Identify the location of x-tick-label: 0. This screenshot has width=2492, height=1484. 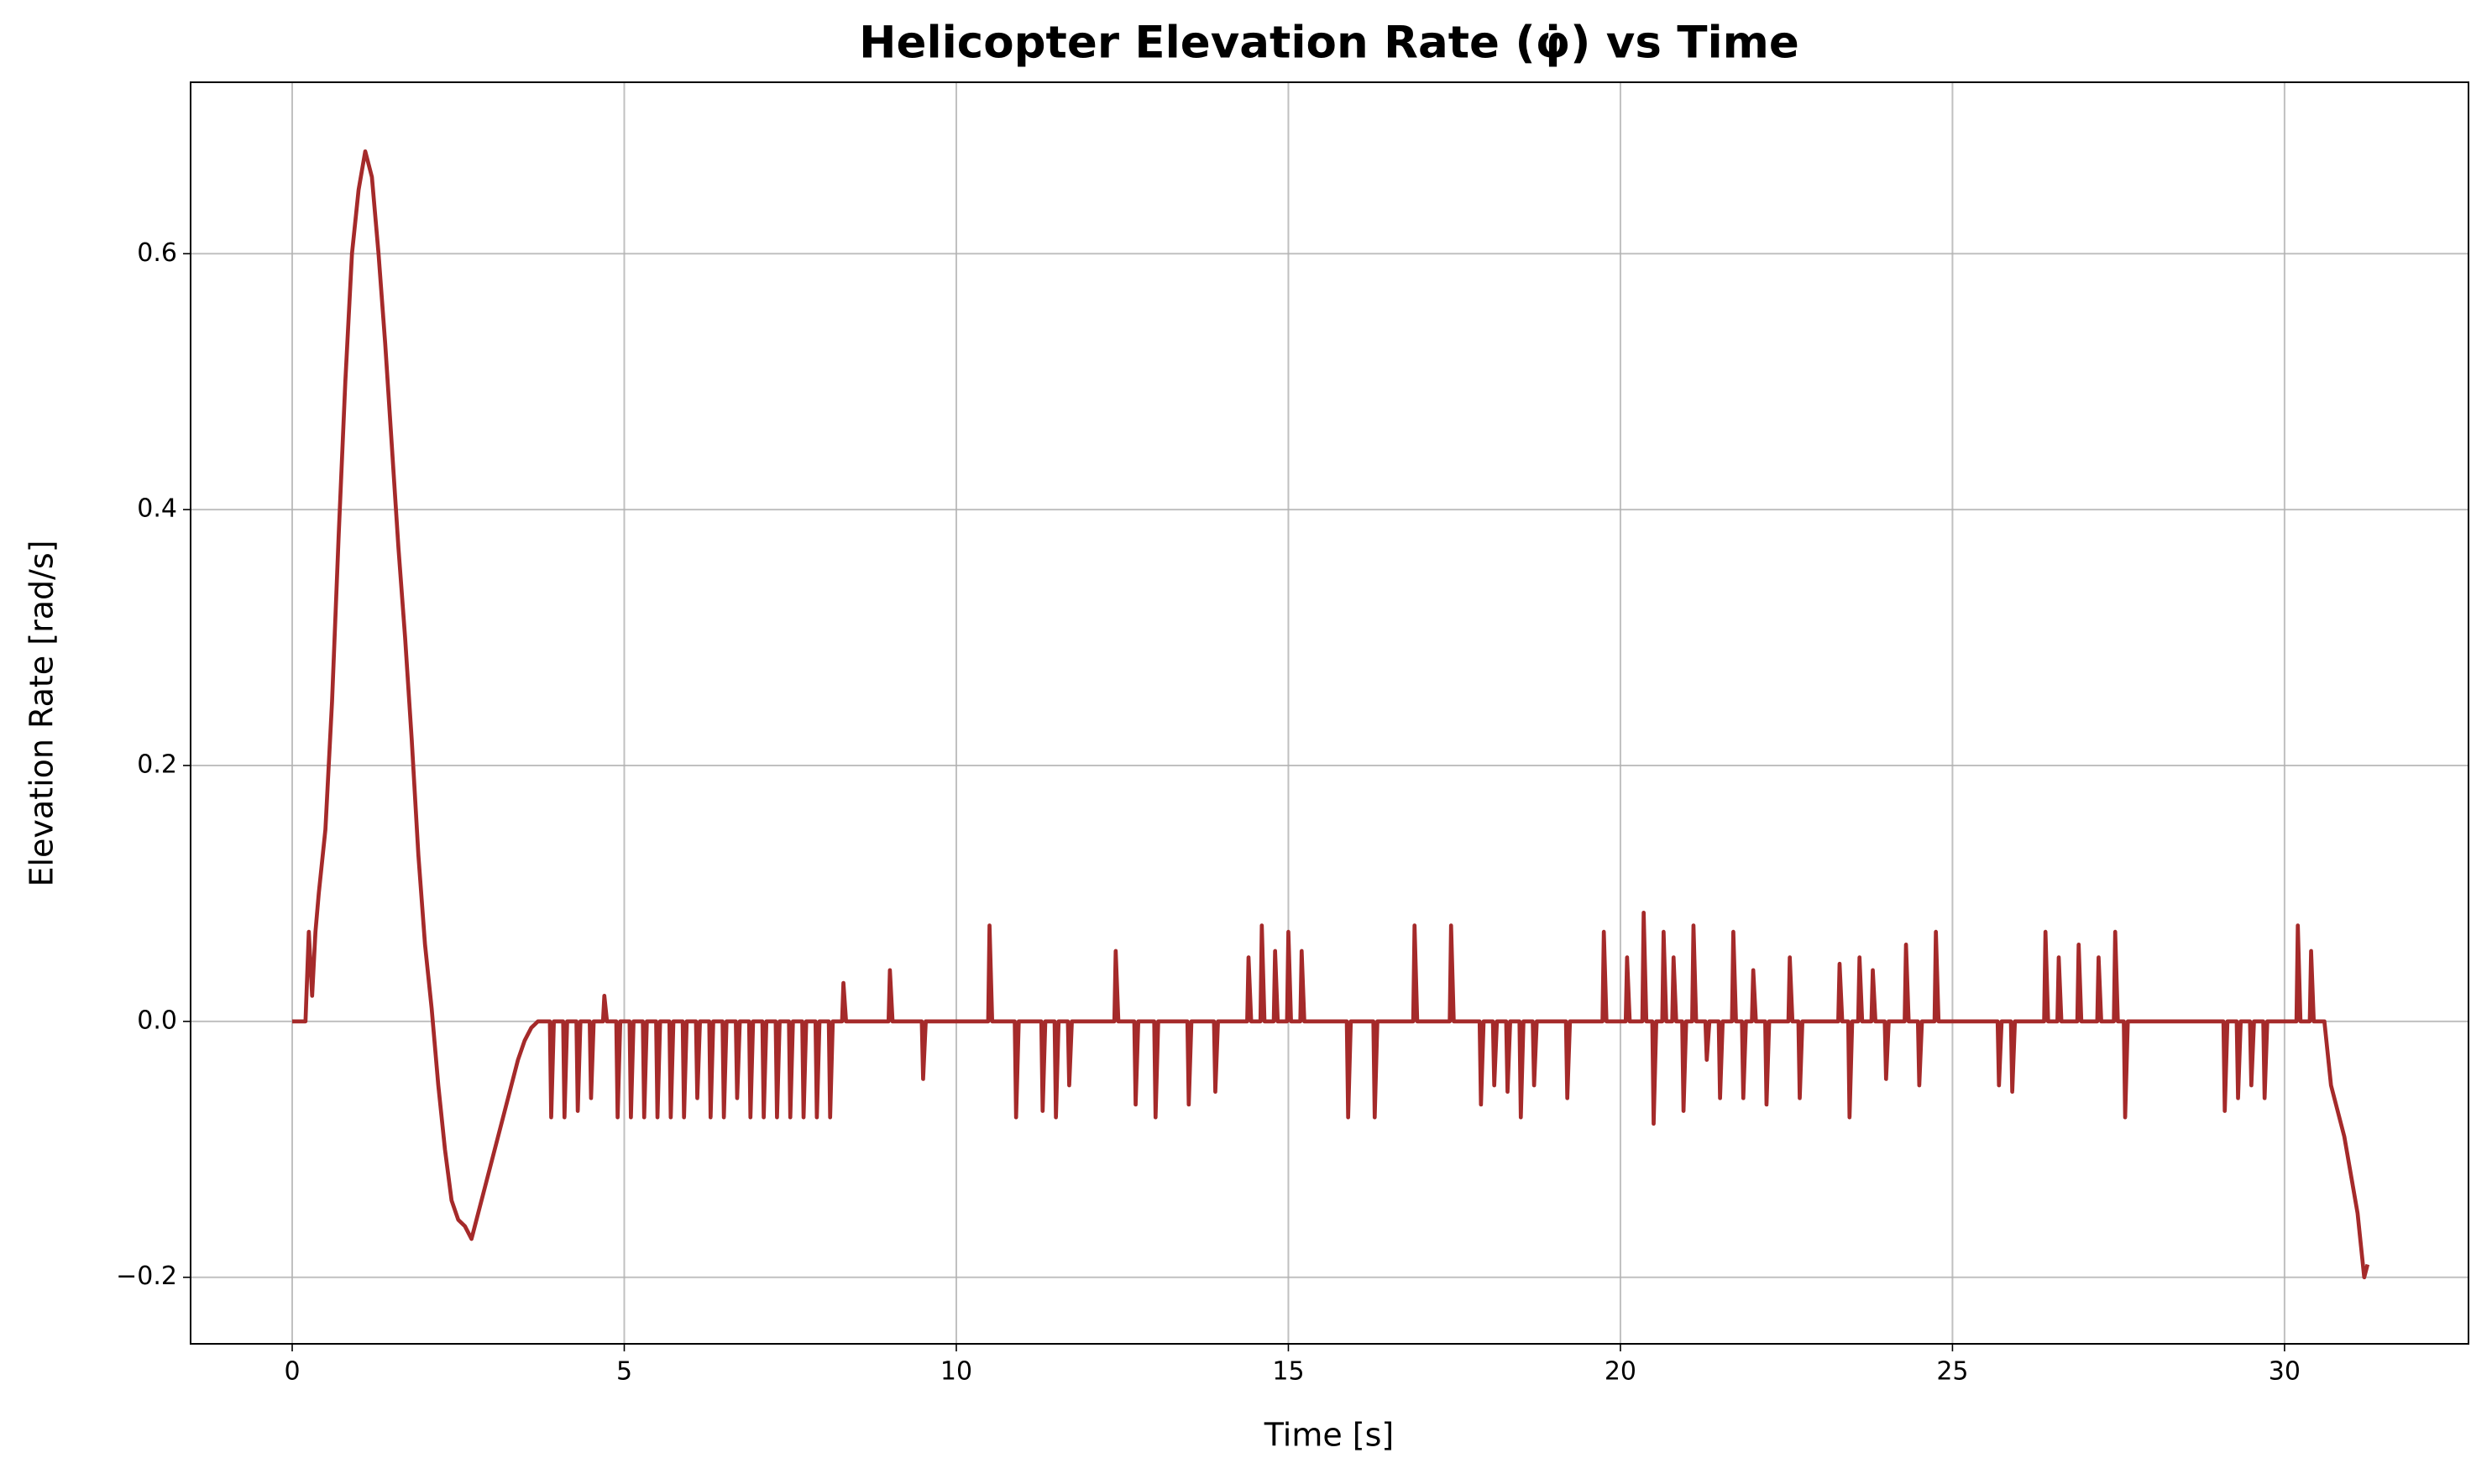
(292, 1372).